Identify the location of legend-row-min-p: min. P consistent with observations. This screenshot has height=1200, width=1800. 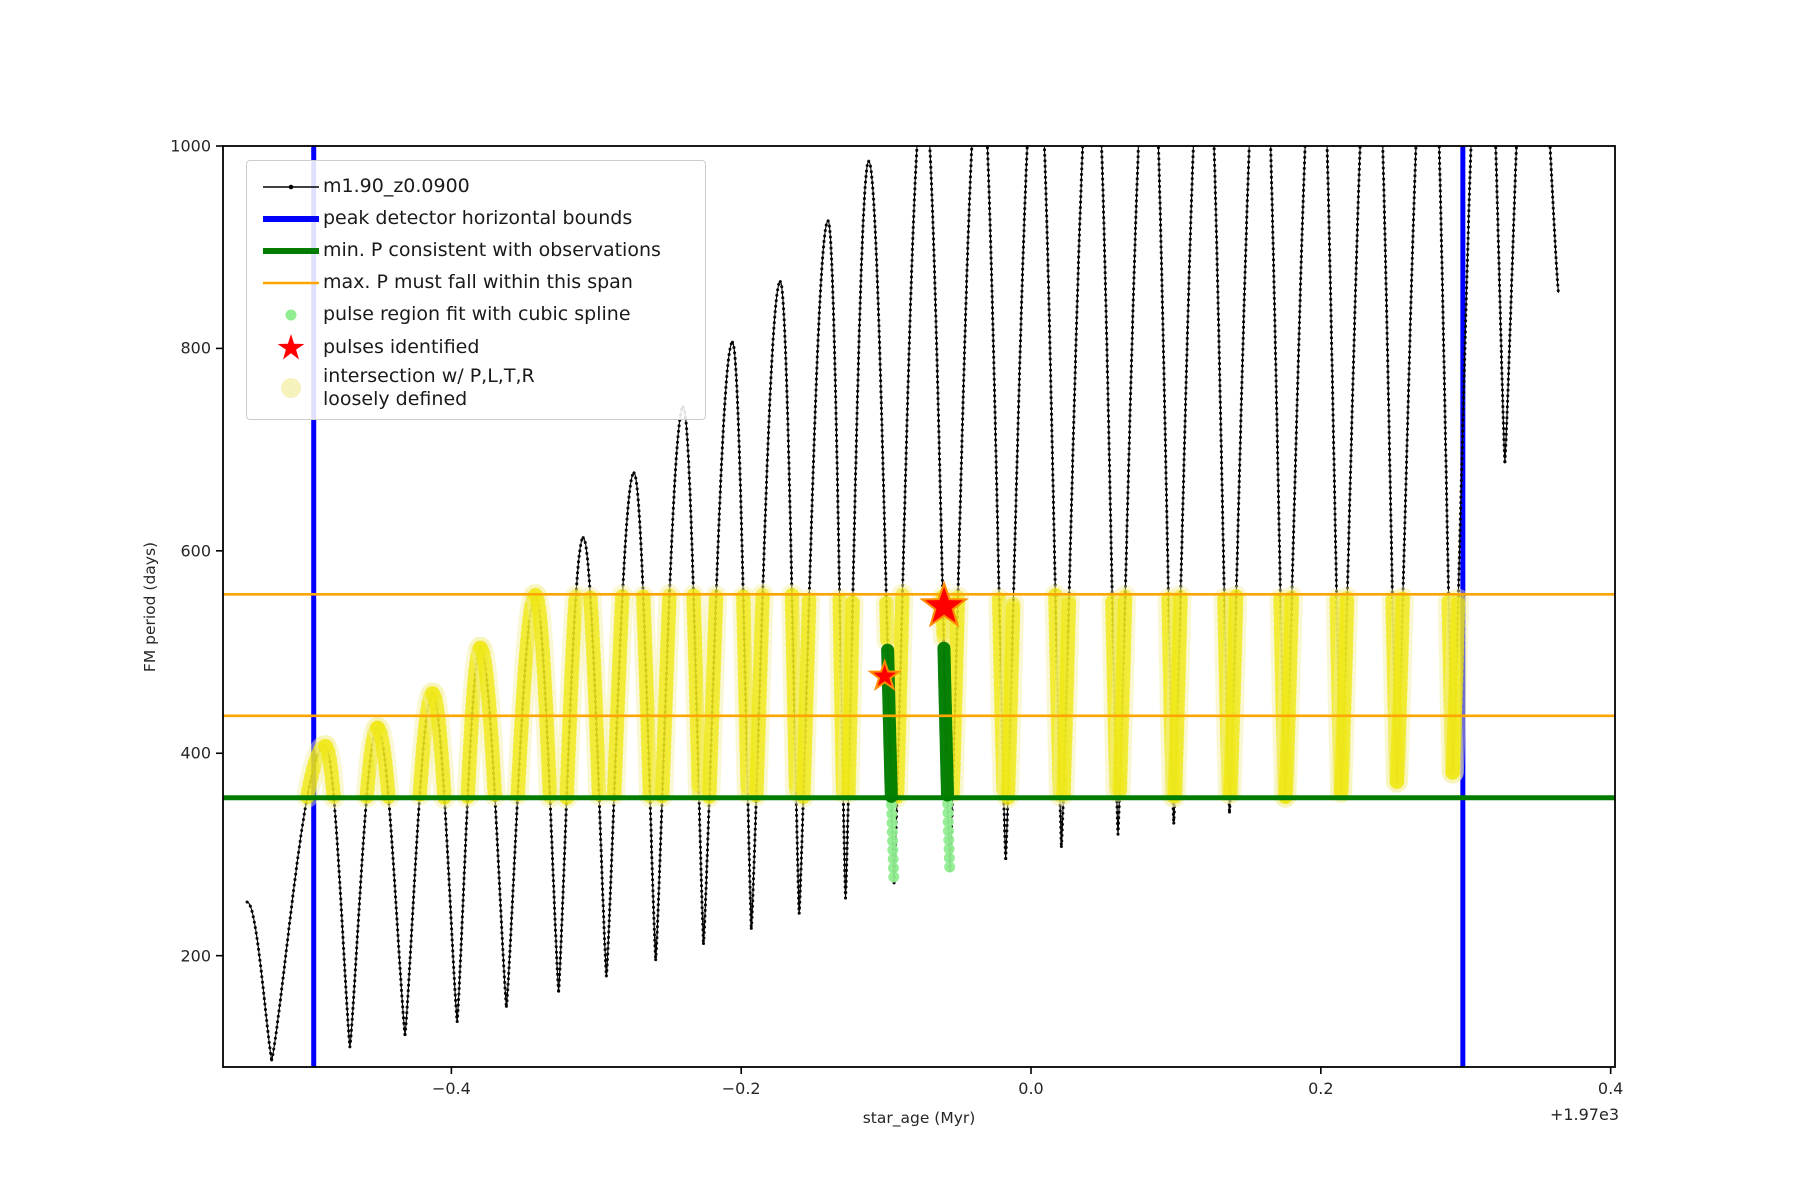
(476, 251).